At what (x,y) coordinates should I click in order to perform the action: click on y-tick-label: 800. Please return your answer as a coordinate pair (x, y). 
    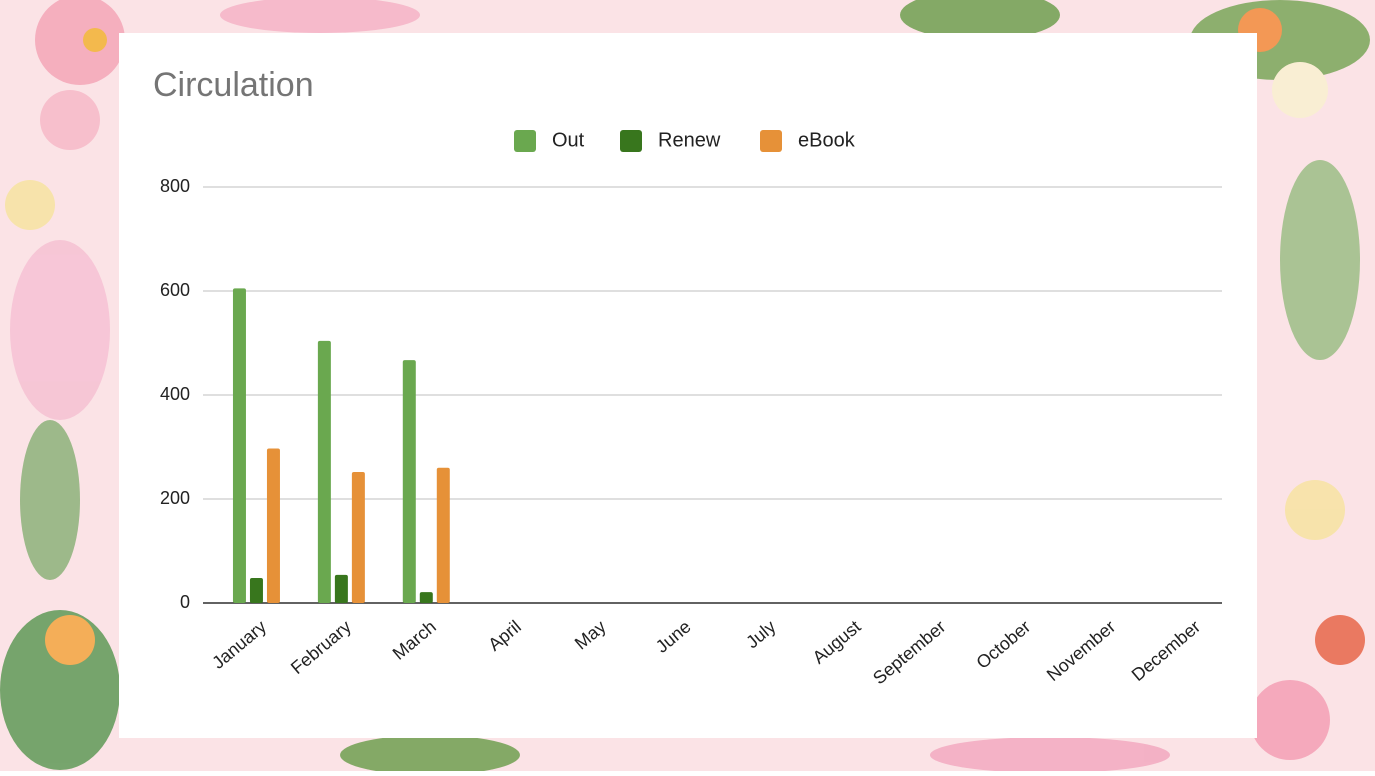
    Looking at the image, I should click on (175, 186).